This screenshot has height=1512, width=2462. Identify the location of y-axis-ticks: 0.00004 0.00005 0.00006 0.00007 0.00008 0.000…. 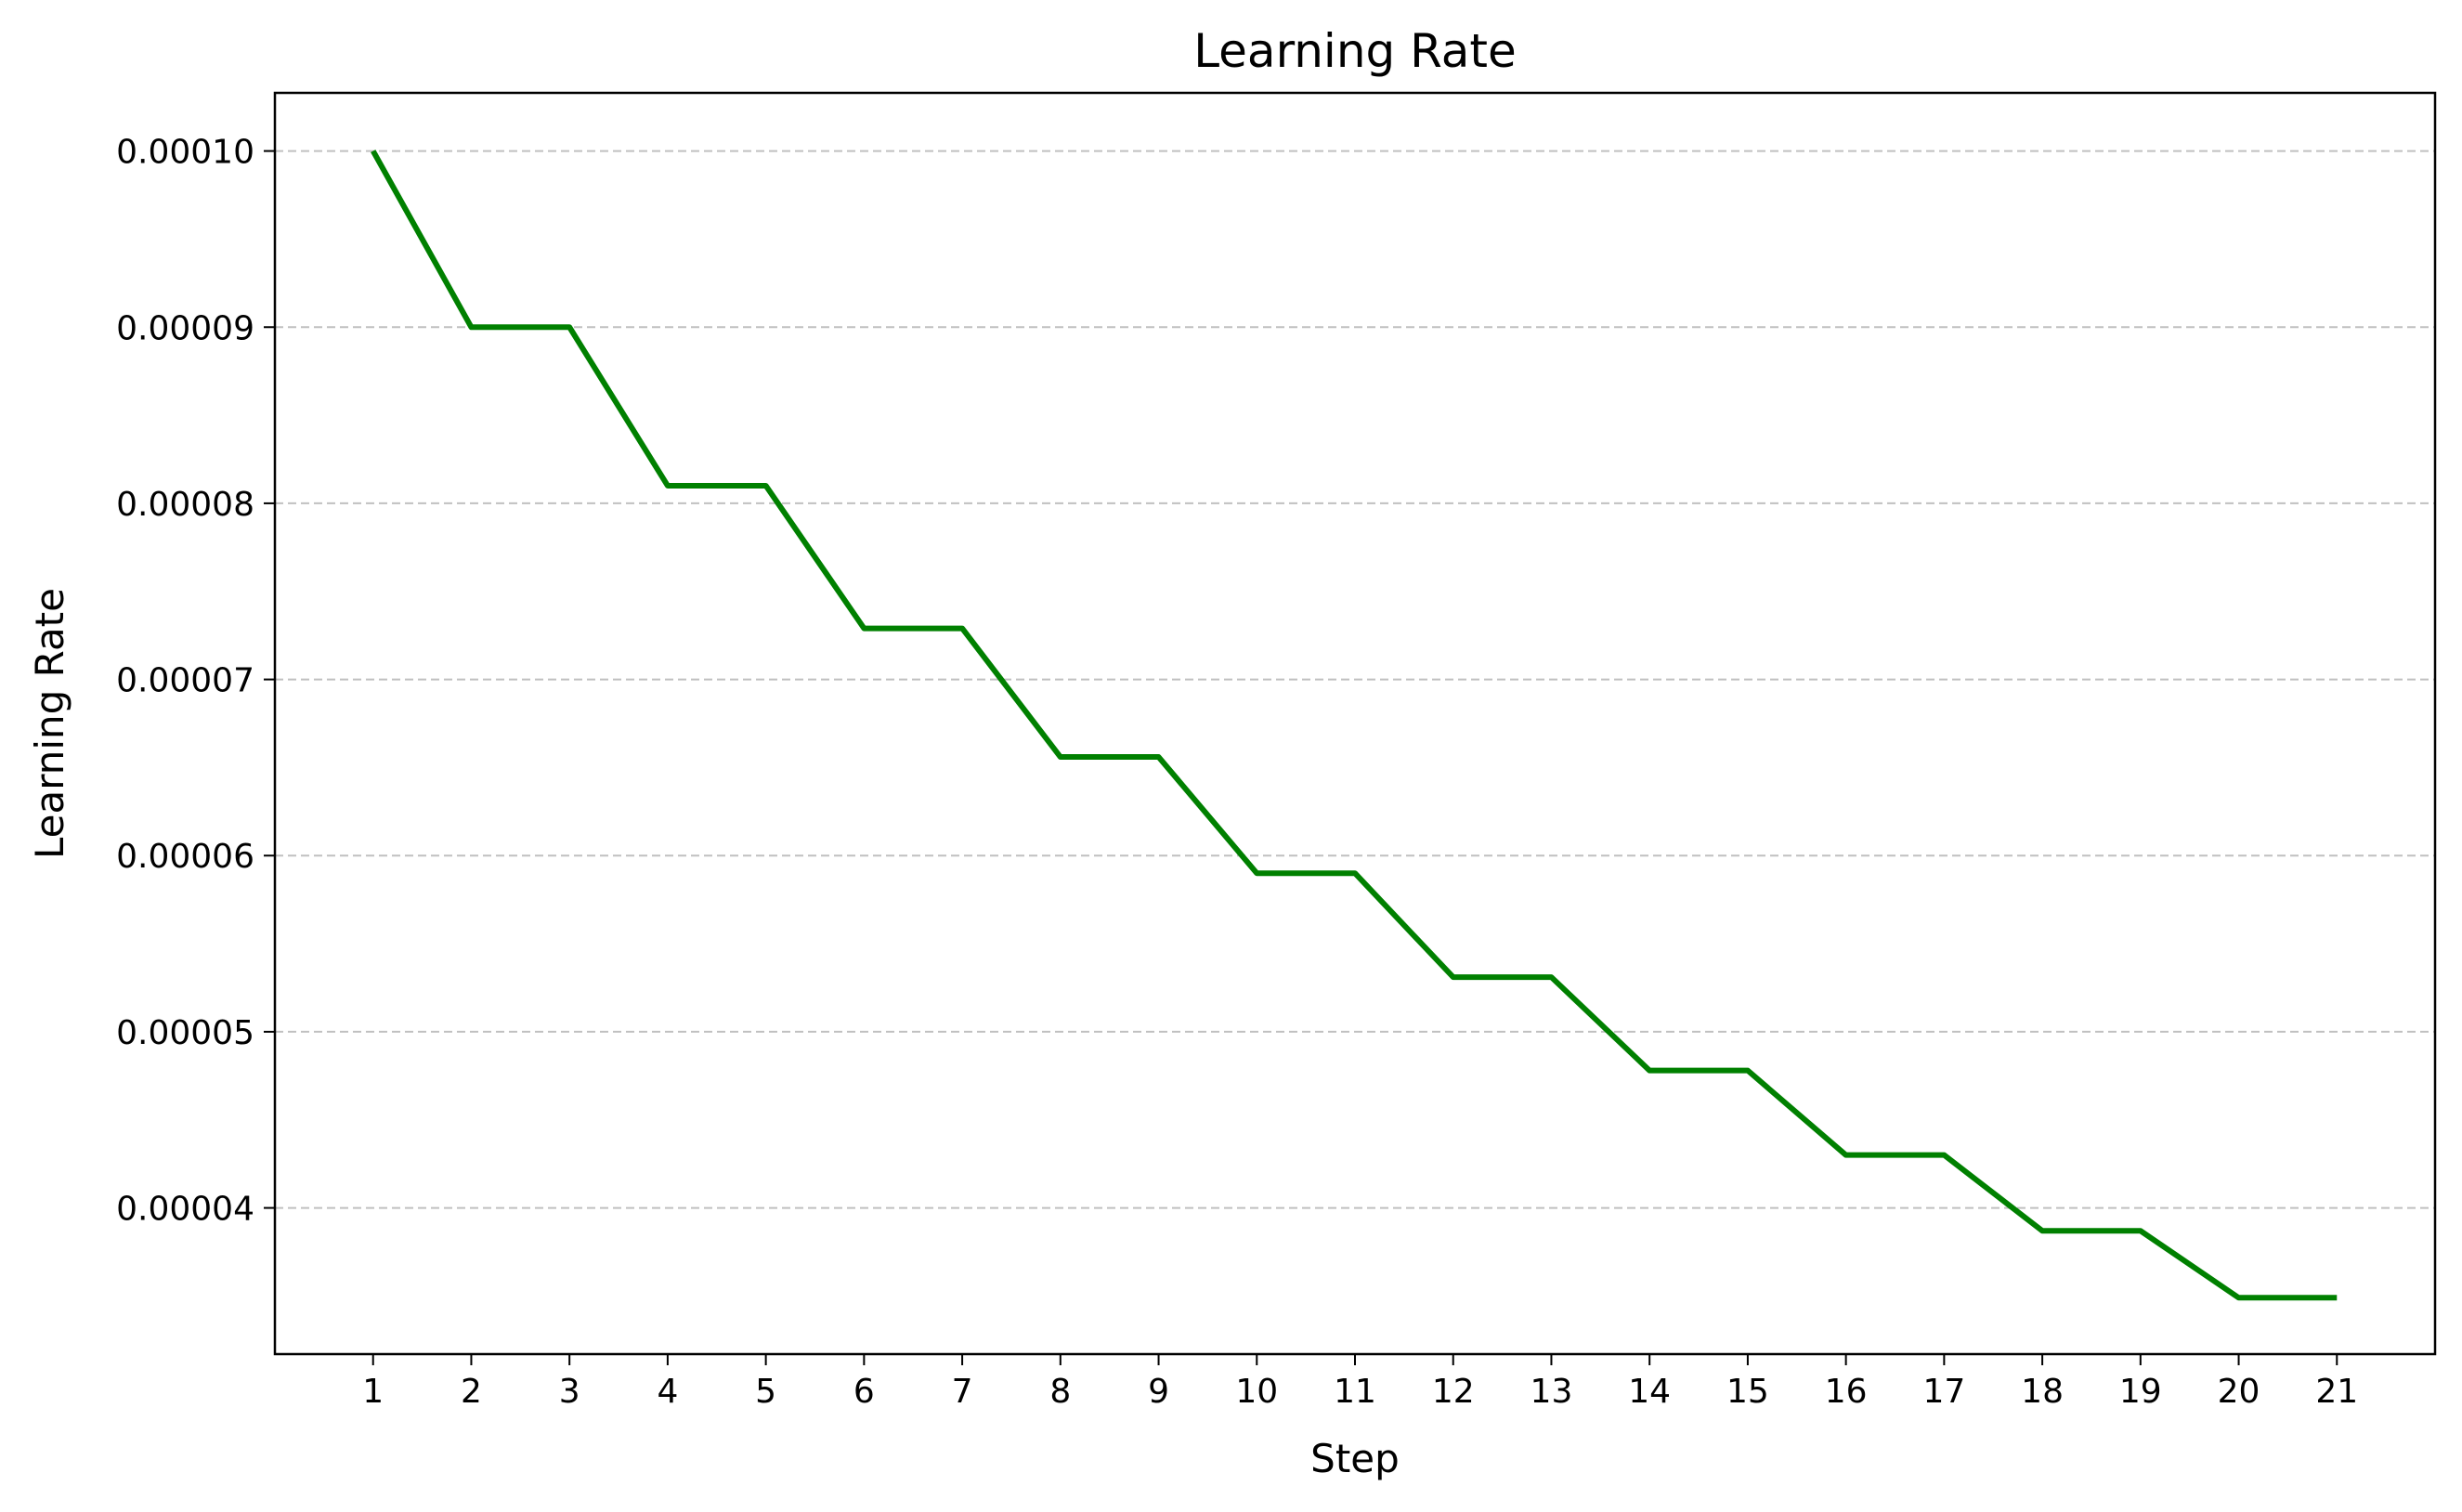
(195, 682).